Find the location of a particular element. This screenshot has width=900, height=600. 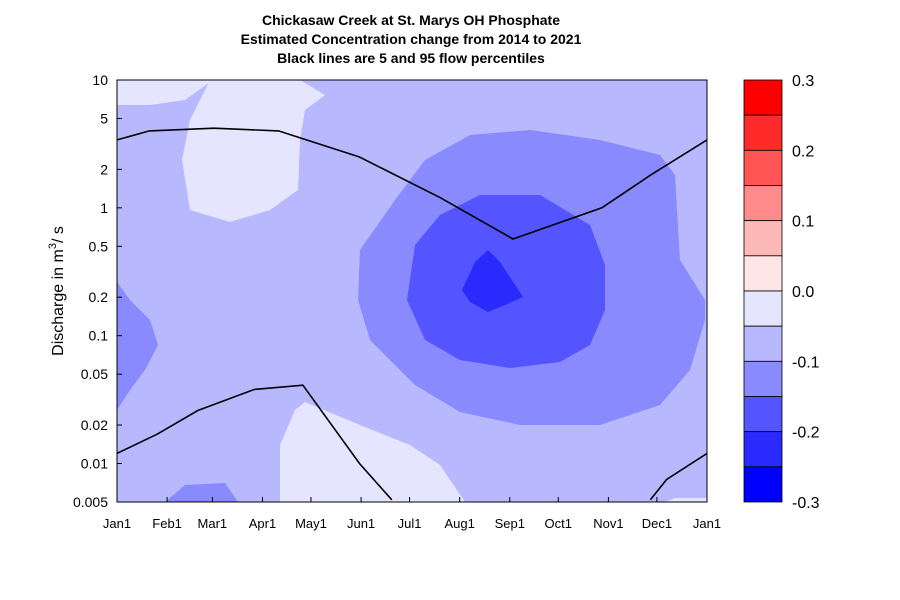

x-tick-label: Feb1 is located at coordinates (167, 523).